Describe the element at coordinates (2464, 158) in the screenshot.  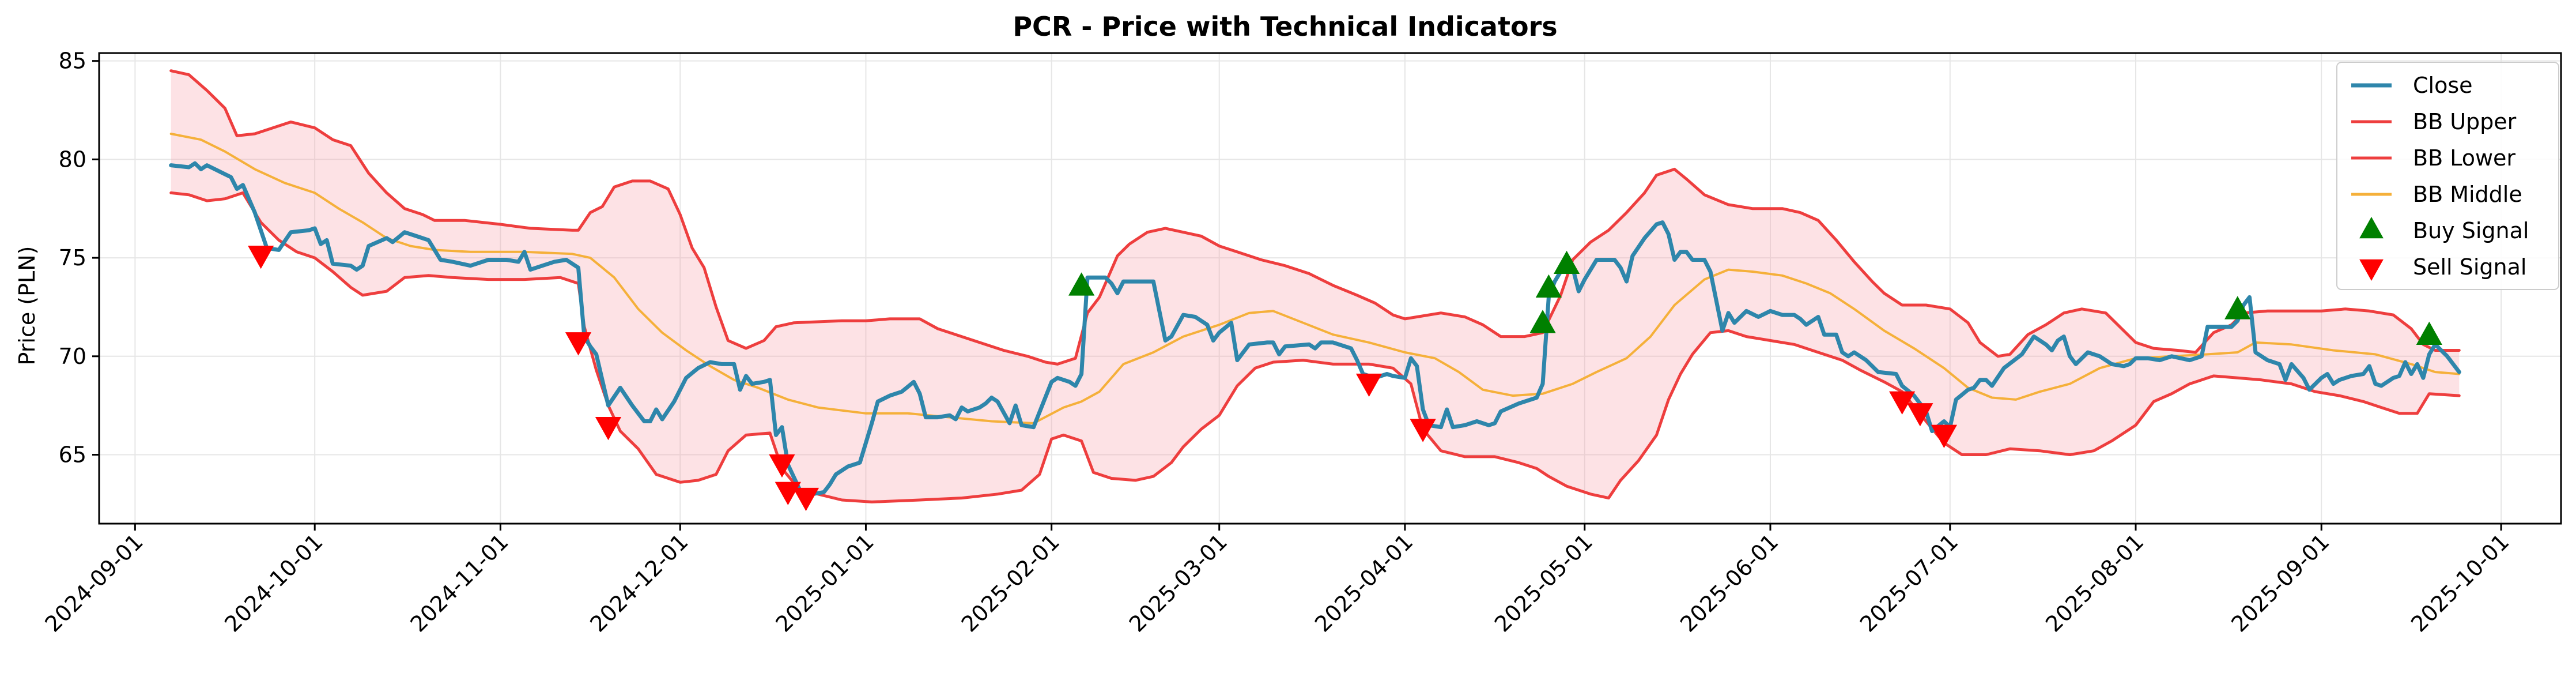
I see `legend-label-bb-lower: BB Lower` at that location.